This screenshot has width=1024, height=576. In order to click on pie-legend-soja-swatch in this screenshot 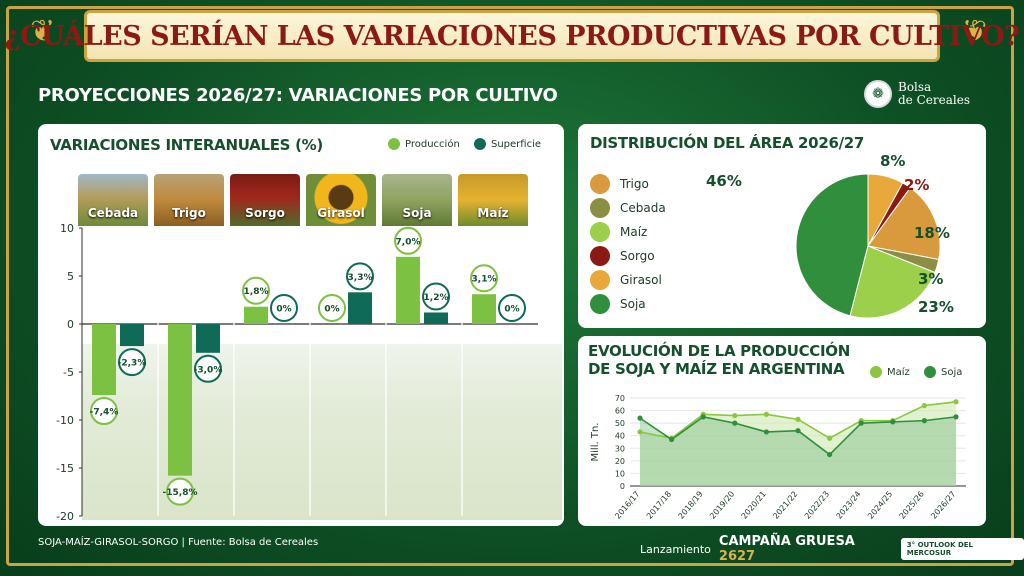, I will do `click(600, 304)`.